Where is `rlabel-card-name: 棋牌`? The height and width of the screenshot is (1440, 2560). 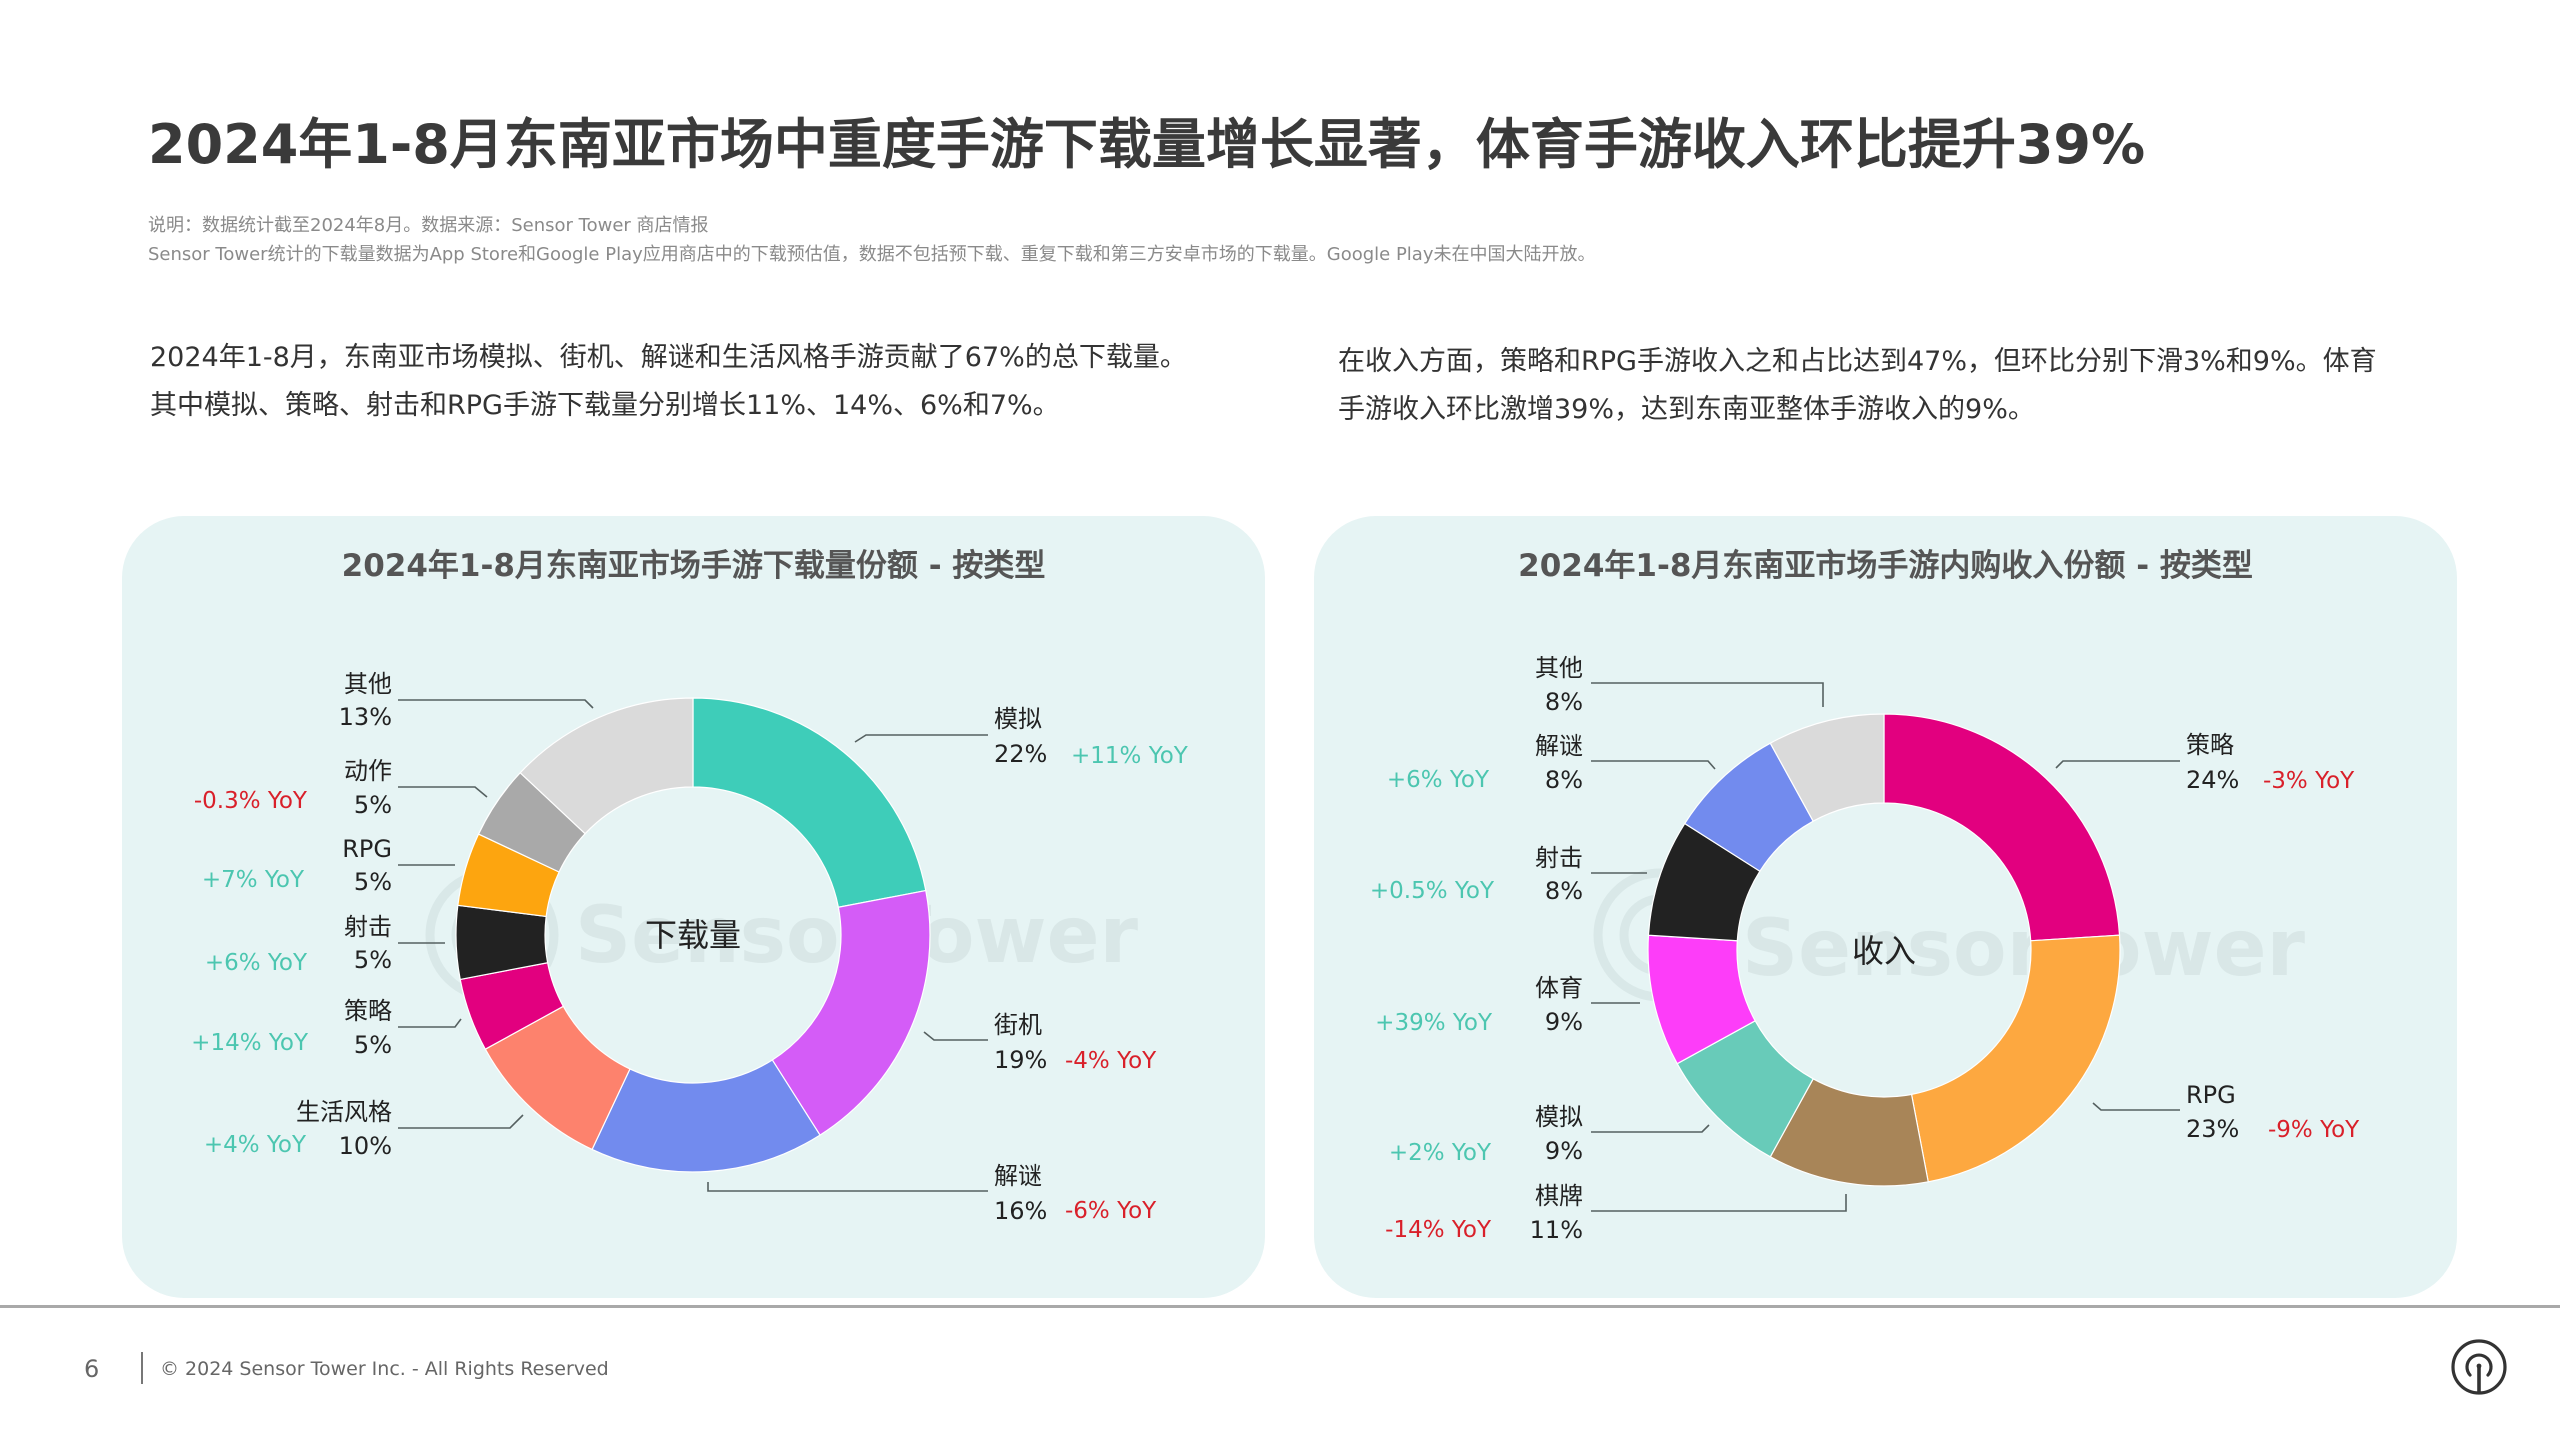 rlabel-card-name: 棋牌 is located at coordinates (1559, 1196).